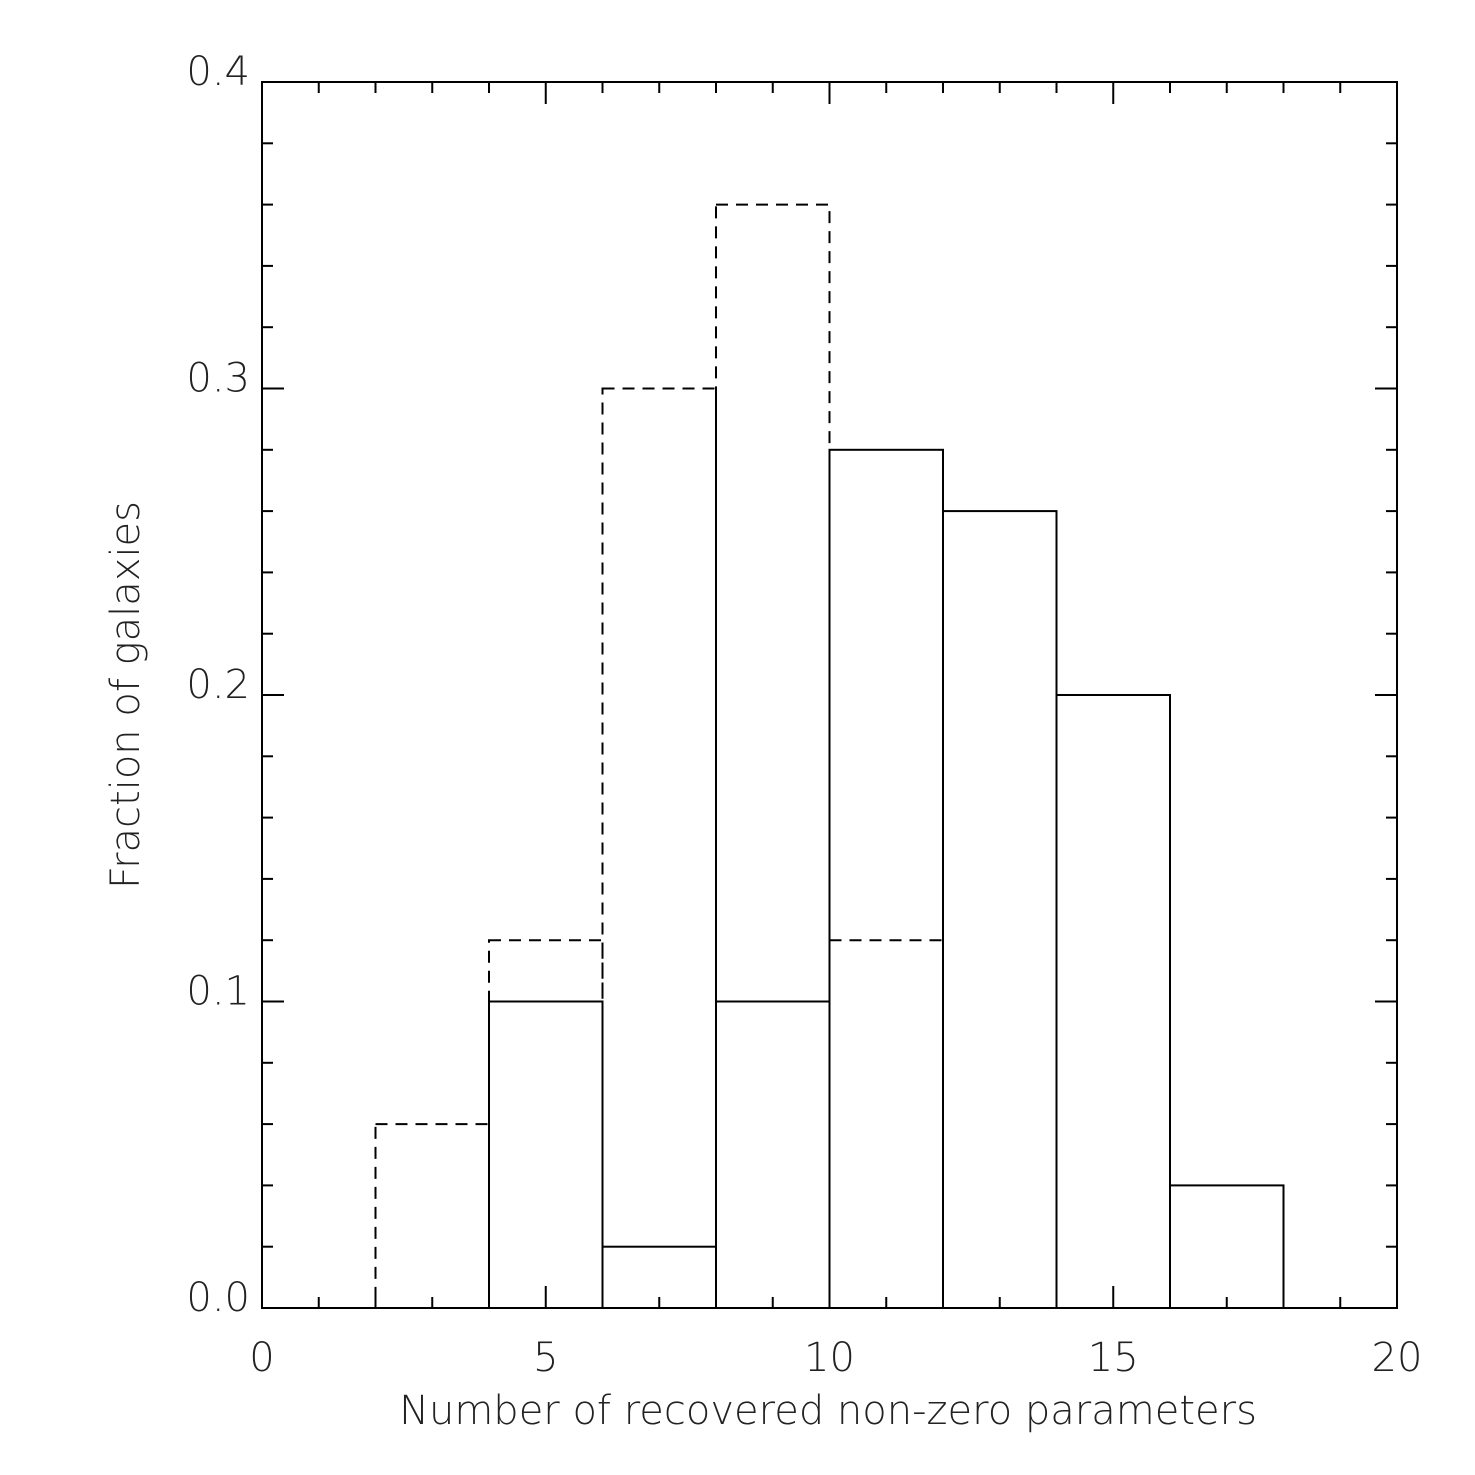 The height and width of the screenshot is (1475, 1475). What do you see at coordinates (828, 1411) in the screenshot?
I see `x-axis-label: Number of recovered non-zero parameters` at bounding box center [828, 1411].